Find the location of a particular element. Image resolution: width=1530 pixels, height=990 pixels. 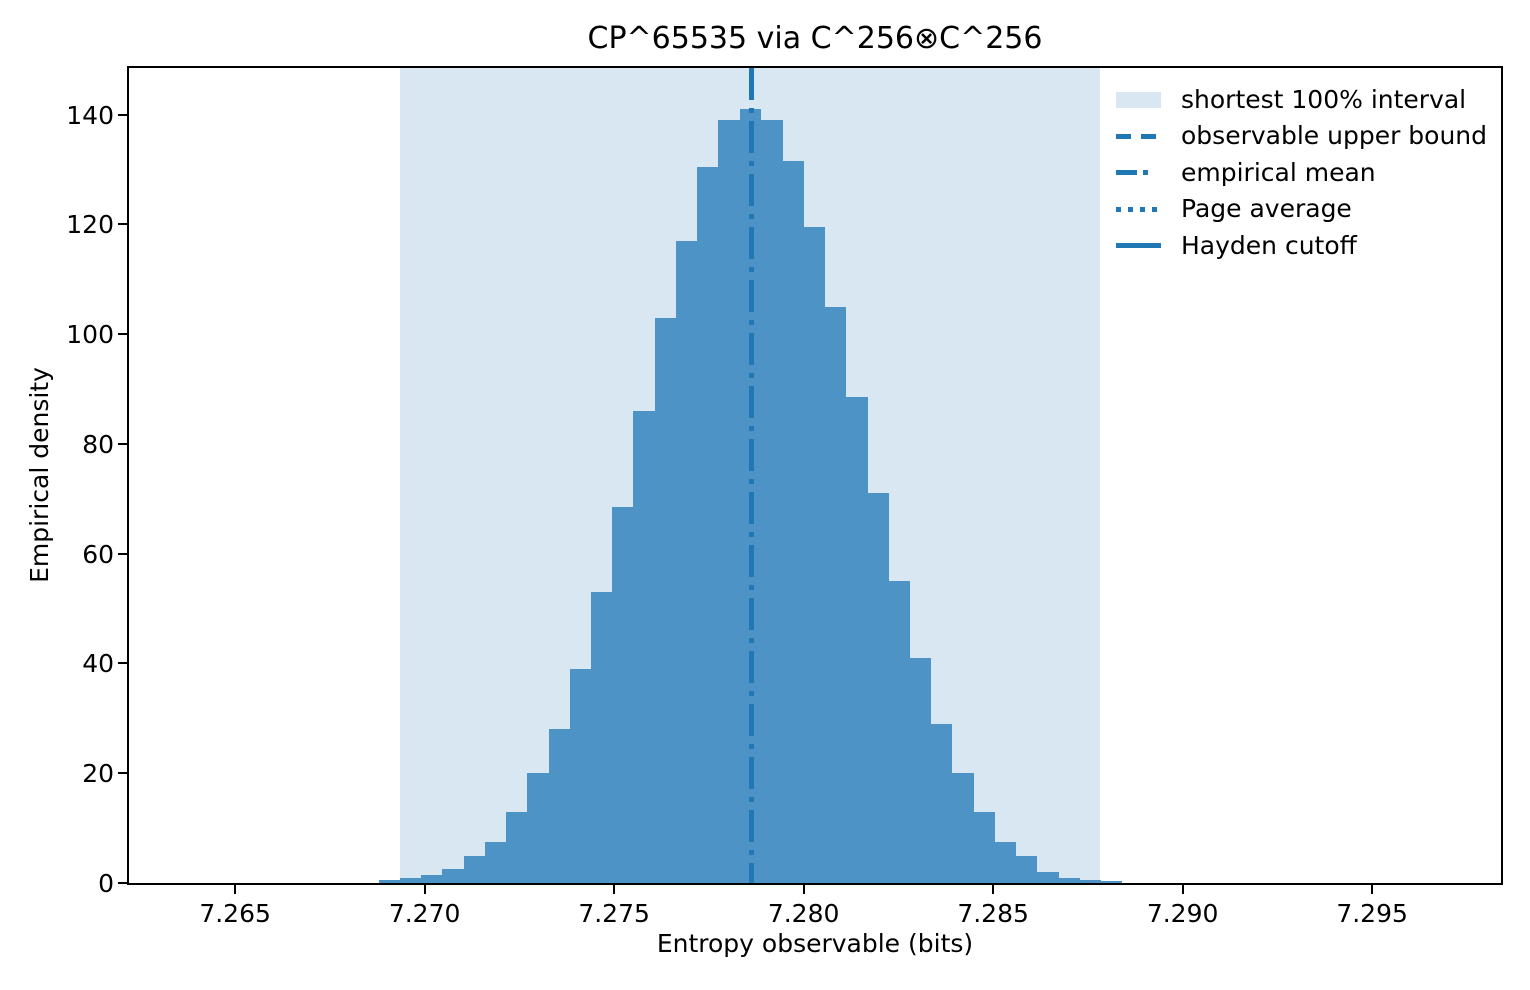

legend-row: Page average is located at coordinates (1300, 209).